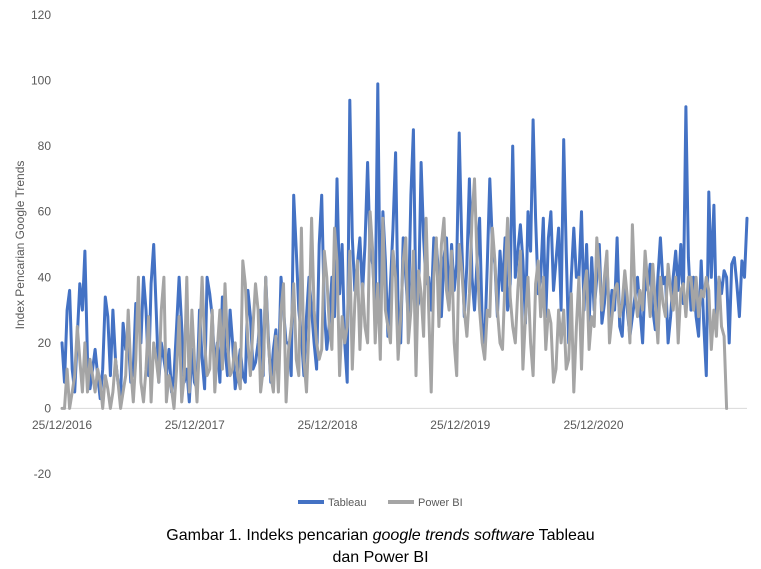 The width and height of the screenshot is (761, 569). I want to click on caption-text-end: Tableau, so click(564, 535).